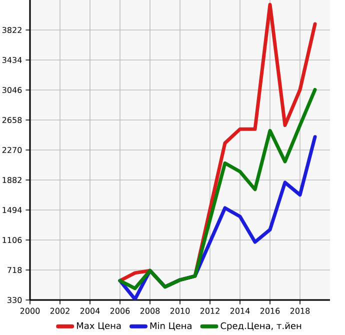 The image size is (345, 335). I want to click on y-tick-label: 3046, so click(12, 90).